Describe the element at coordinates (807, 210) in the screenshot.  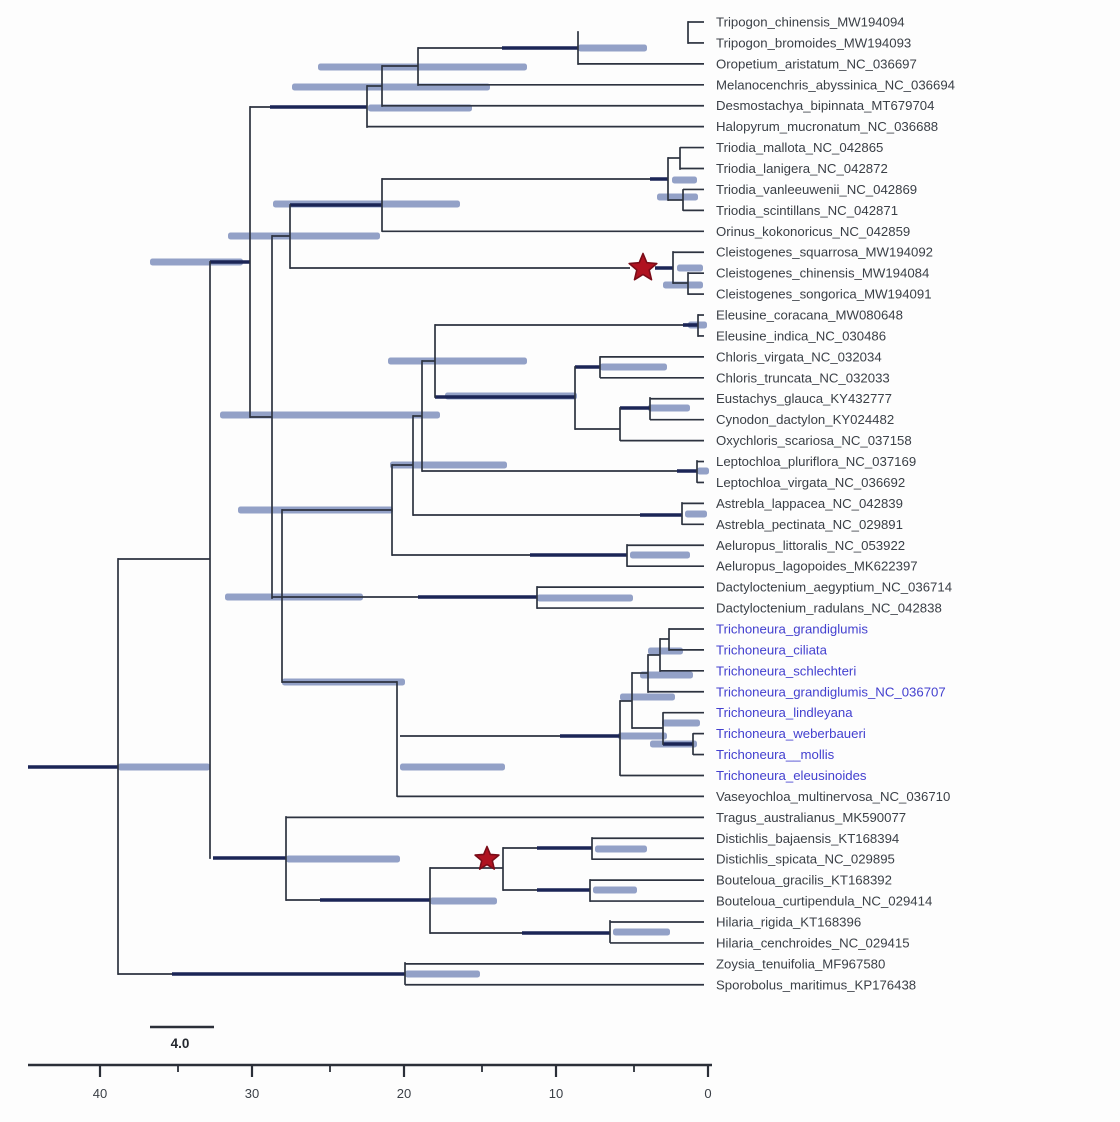
I see `tip-label: Triodia_scintillans_NC_042871` at that location.